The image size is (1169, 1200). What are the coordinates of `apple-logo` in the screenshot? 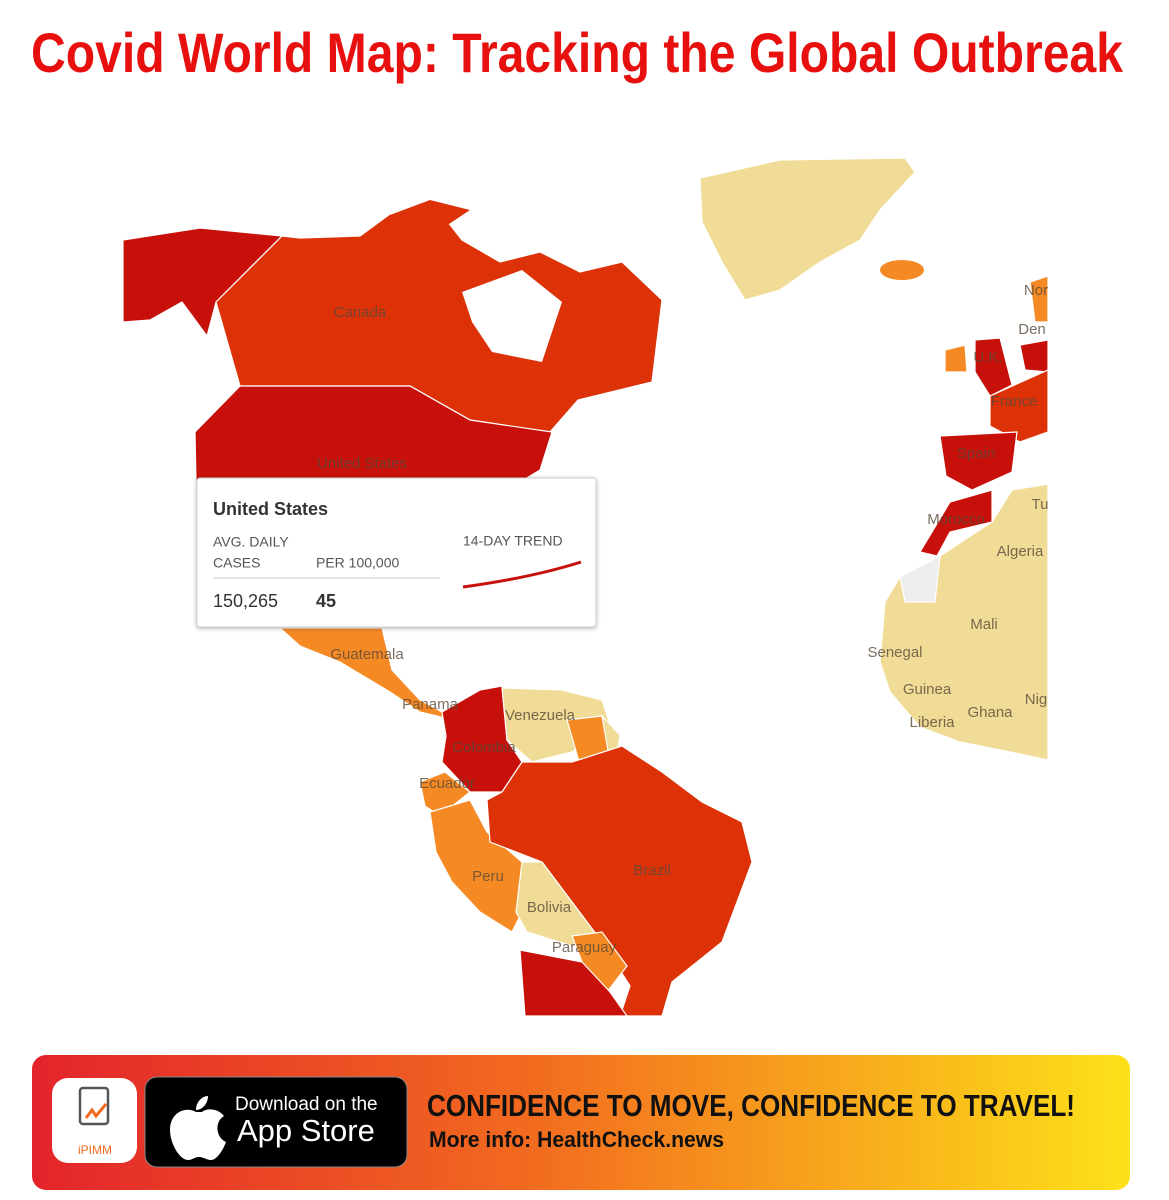 It's located at (198, 1128).